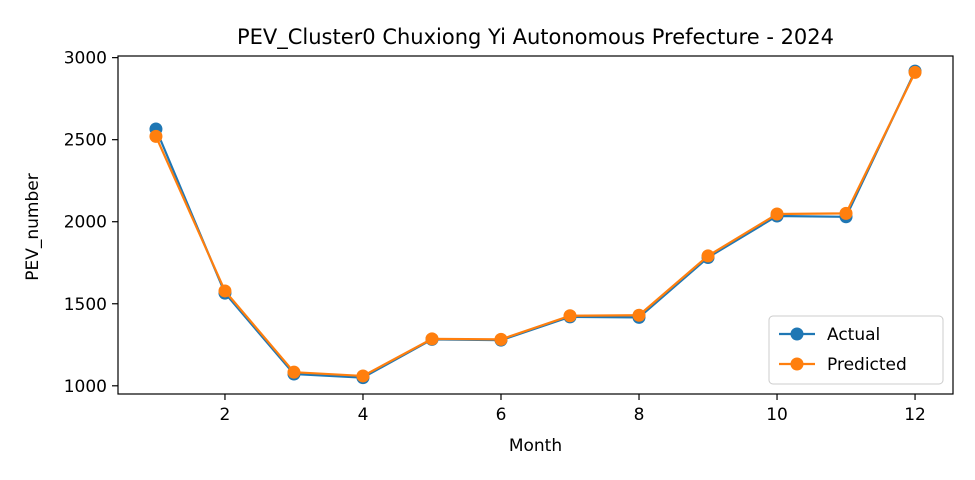 Image resolution: width=975 pixels, height=480 pixels. What do you see at coordinates (501, 415) in the screenshot?
I see `x-tick-label: 6` at bounding box center [501, 415].